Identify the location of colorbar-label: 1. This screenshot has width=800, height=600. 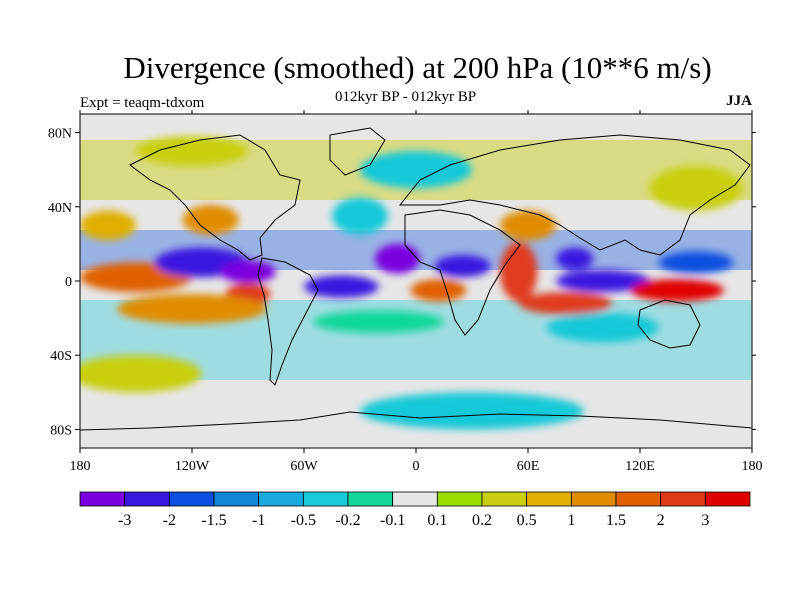
(571, 520).